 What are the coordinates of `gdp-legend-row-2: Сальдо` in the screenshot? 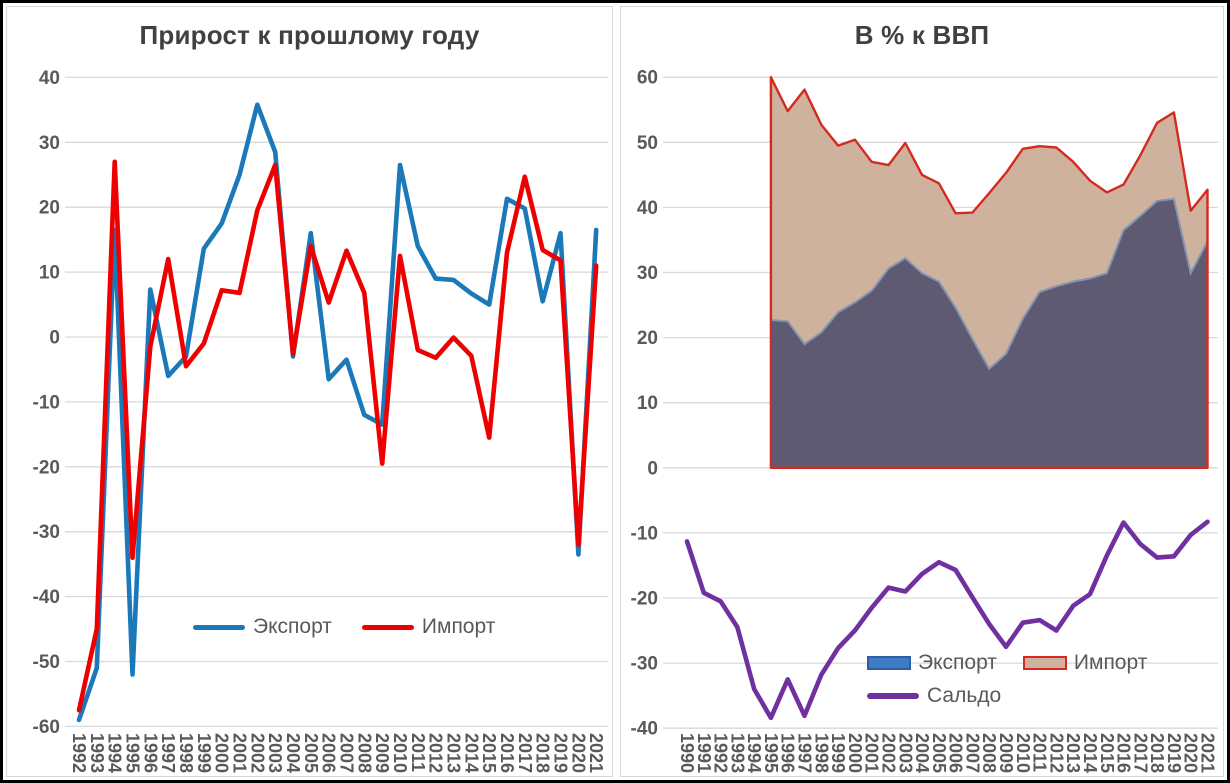 It's located at (1007, 696).